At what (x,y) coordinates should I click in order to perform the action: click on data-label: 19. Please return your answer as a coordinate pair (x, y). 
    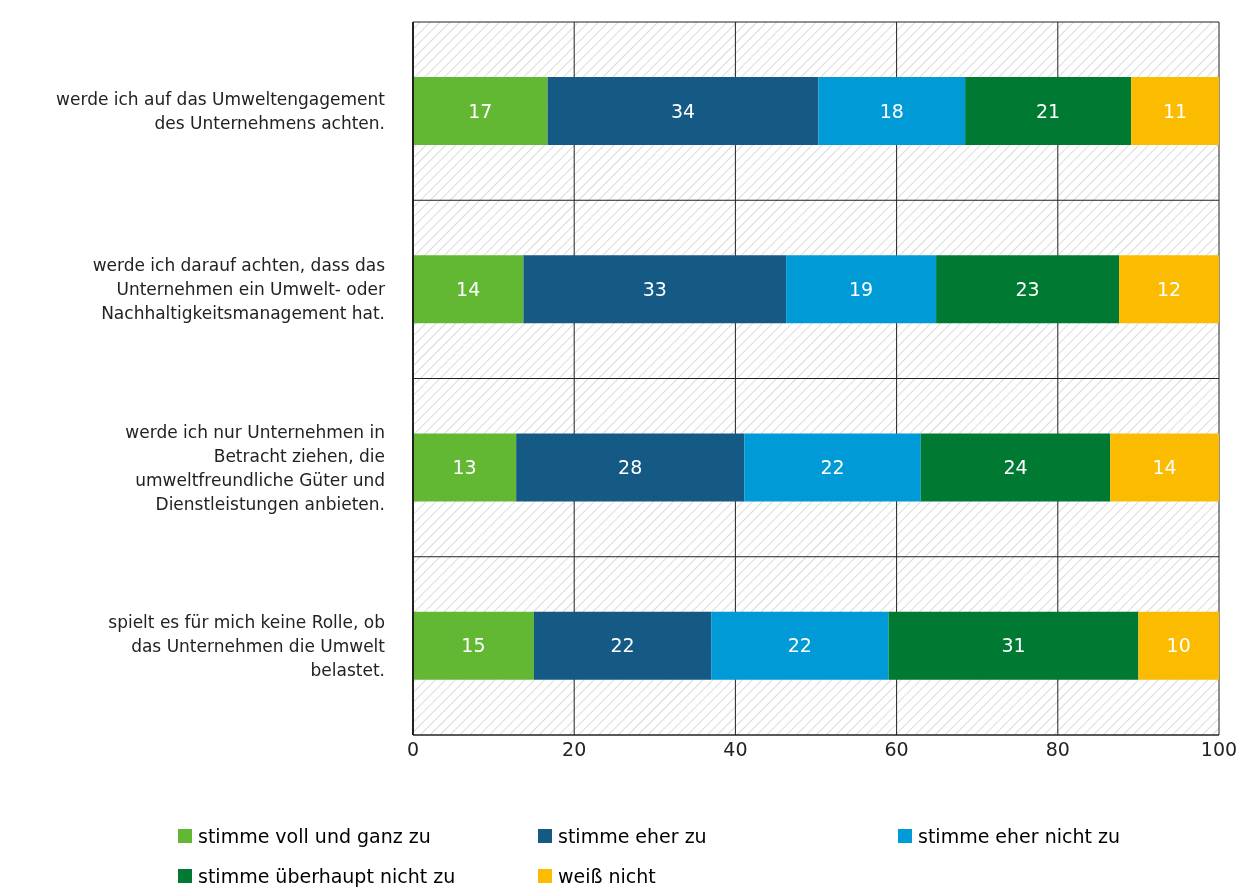
    Looking at the image, I should click on (861, 288).